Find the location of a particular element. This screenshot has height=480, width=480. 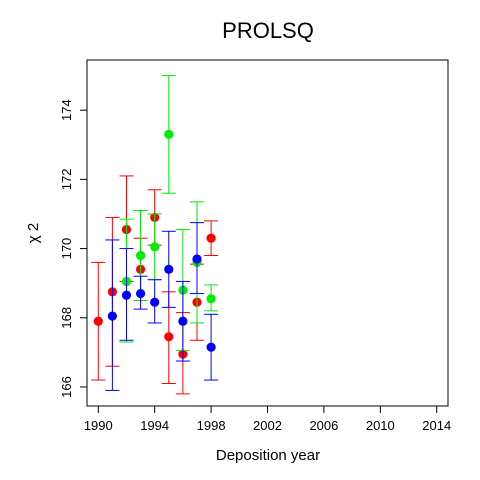

y-tick-label: 168 is located at coordinates (66, 318).